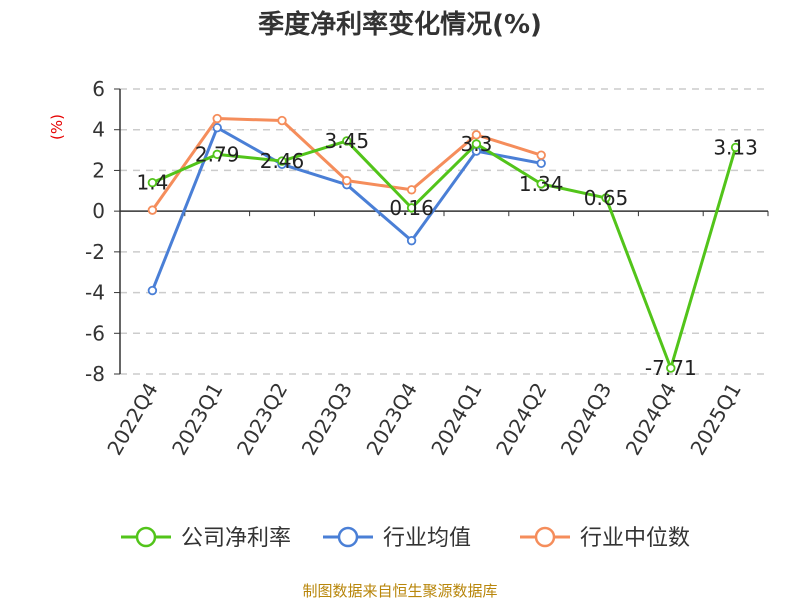  I want to click on data-label: 1.4, so click(152, 183).